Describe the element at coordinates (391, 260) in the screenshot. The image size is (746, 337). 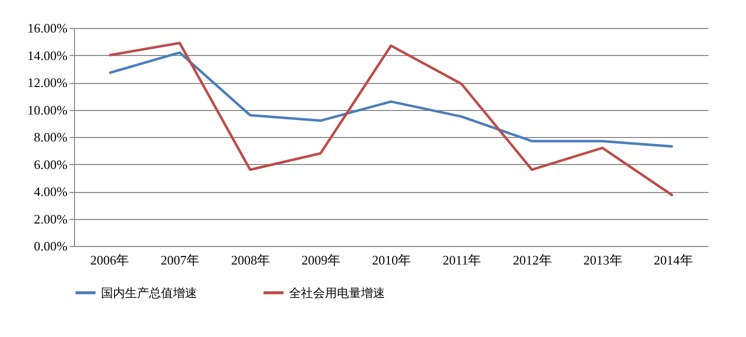
I see `x-tick-label: 2010年` at that location.